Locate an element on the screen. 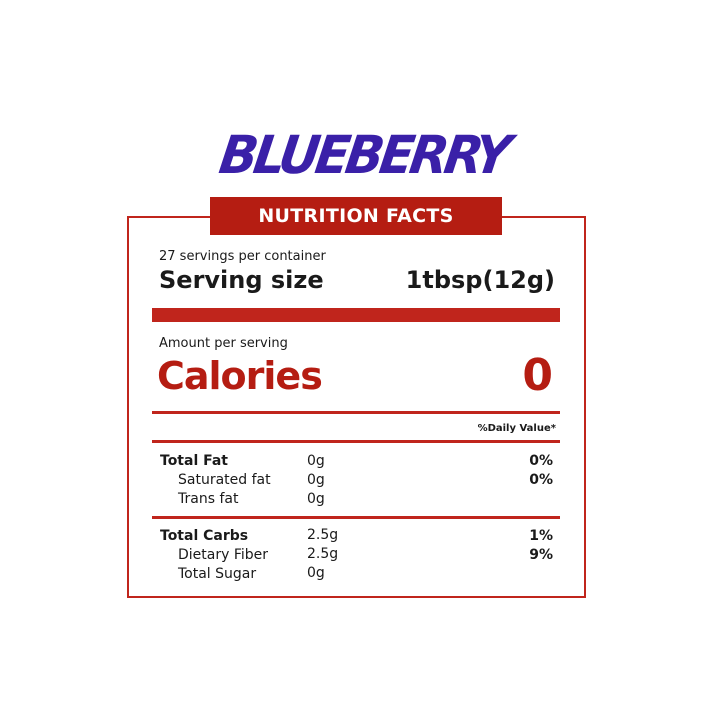  amount-per-serving: Amount per serving is located at coordinates (223, 343).